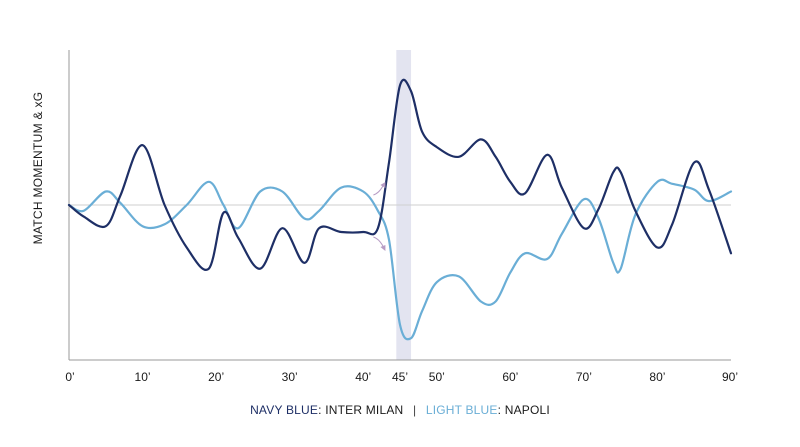 This screenshot has height=447, width=800. Describe the element at coordinates (216, 377) in the screenshot. I see `x-tick-label: 20’` at that location.